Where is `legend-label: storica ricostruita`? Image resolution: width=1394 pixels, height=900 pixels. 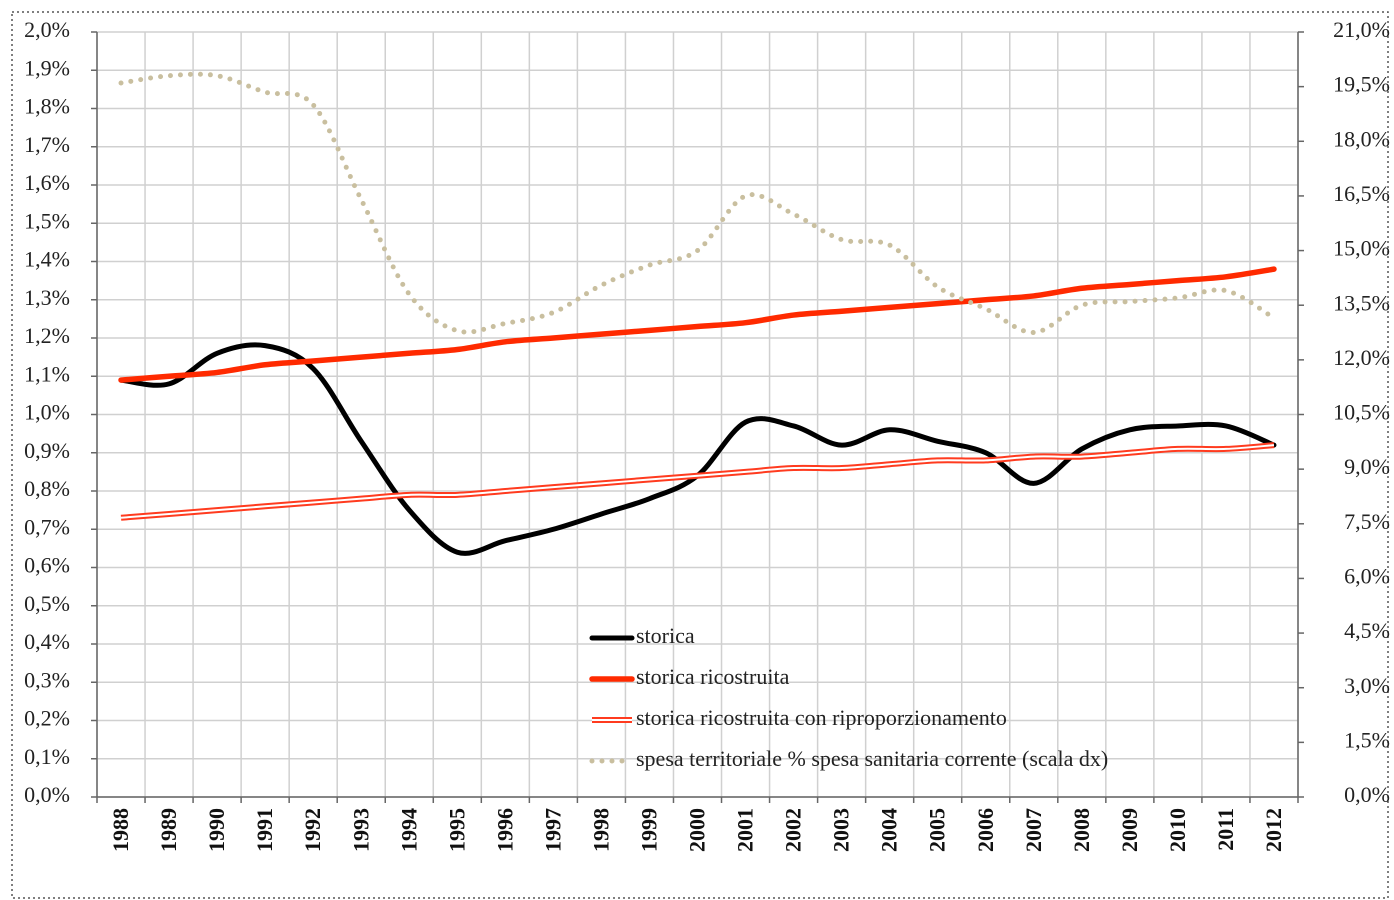 legend-label: storica ricostruita is located at coordinates (713, 676).